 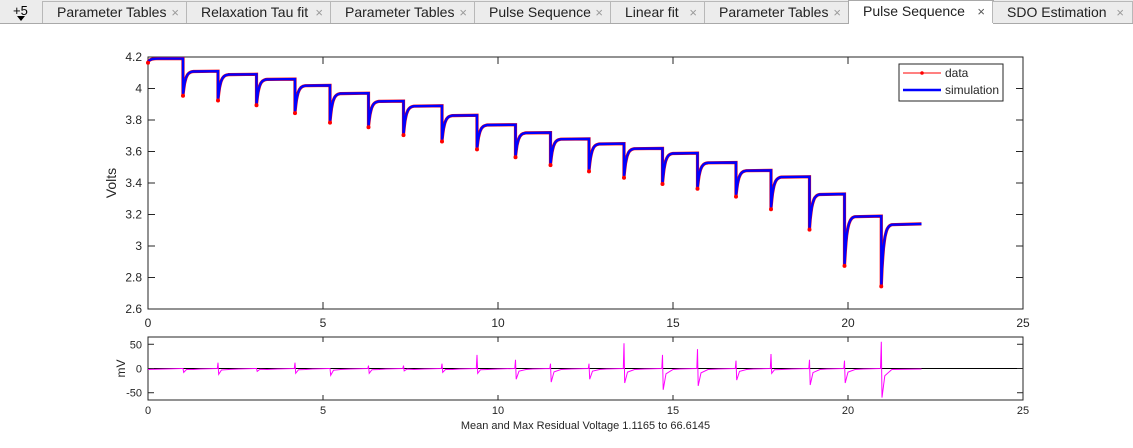 What do you see at coordinates (133, 183) in the screenshot?
I see `y-tick-label: 3.4` at bounding box center [133, 183].